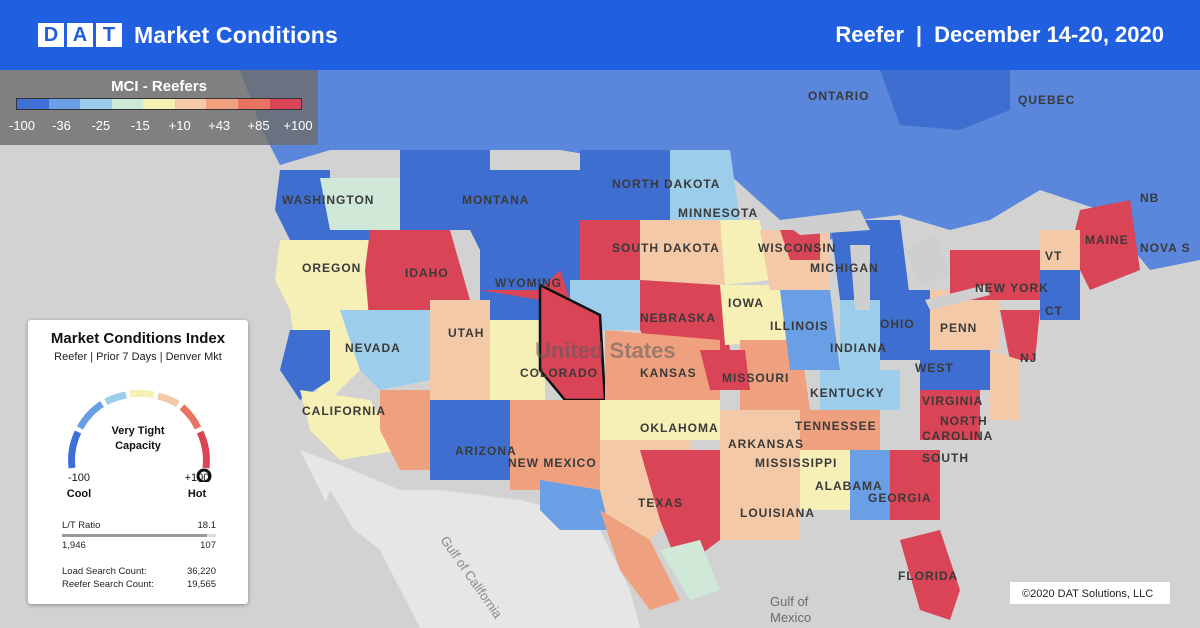 This screenshot has width=1200, height=628. Describe the element at coordinates (660, 420) in the screenshot. I see `state-oklahoma` at that location.